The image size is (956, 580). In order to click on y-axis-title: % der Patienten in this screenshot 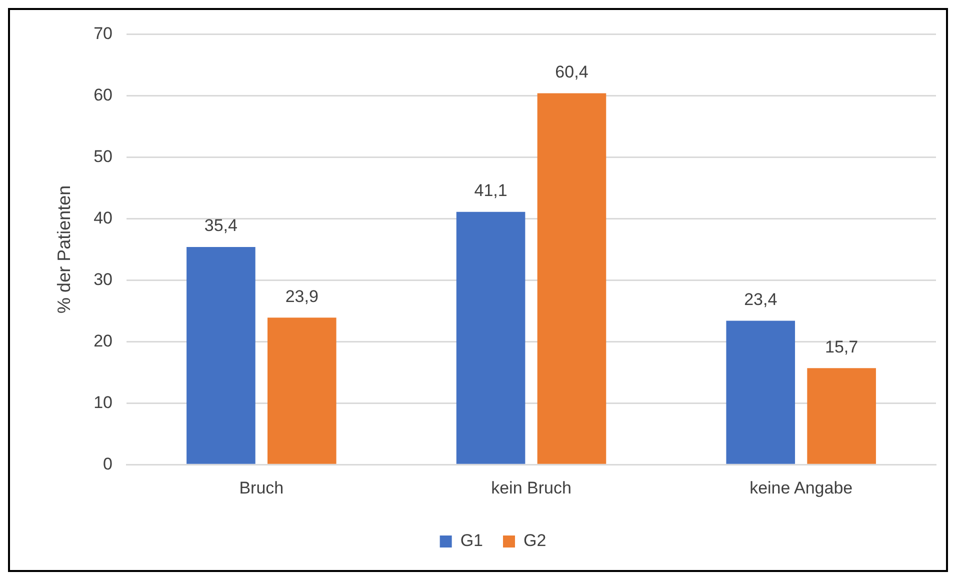, I will do `click(64, 249)`.